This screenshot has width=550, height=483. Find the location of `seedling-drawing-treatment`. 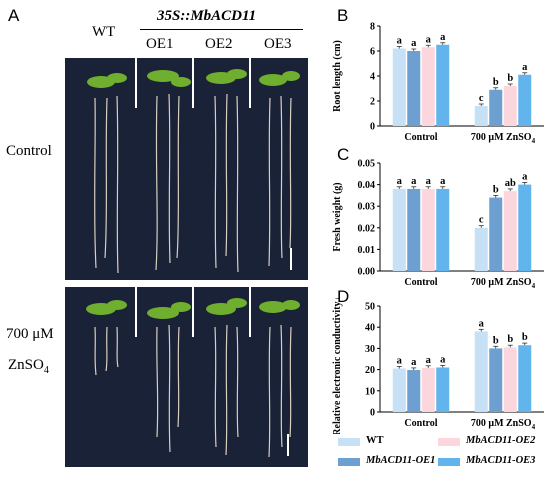

seedling-drawing-treatment is located at coordinates (193, 378).